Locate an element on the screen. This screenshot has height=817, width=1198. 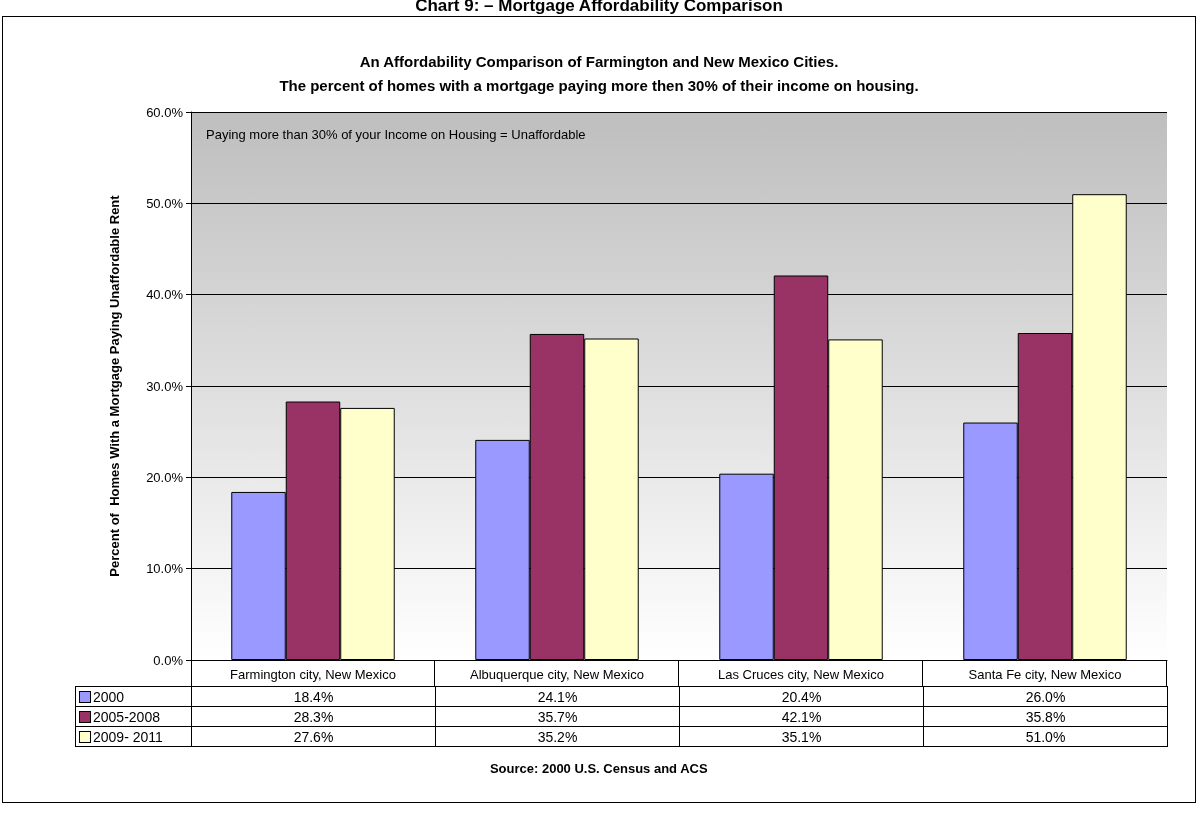
source-note: Source: 2000 U.S. Census and ACS is located at coordinates (598, 768).